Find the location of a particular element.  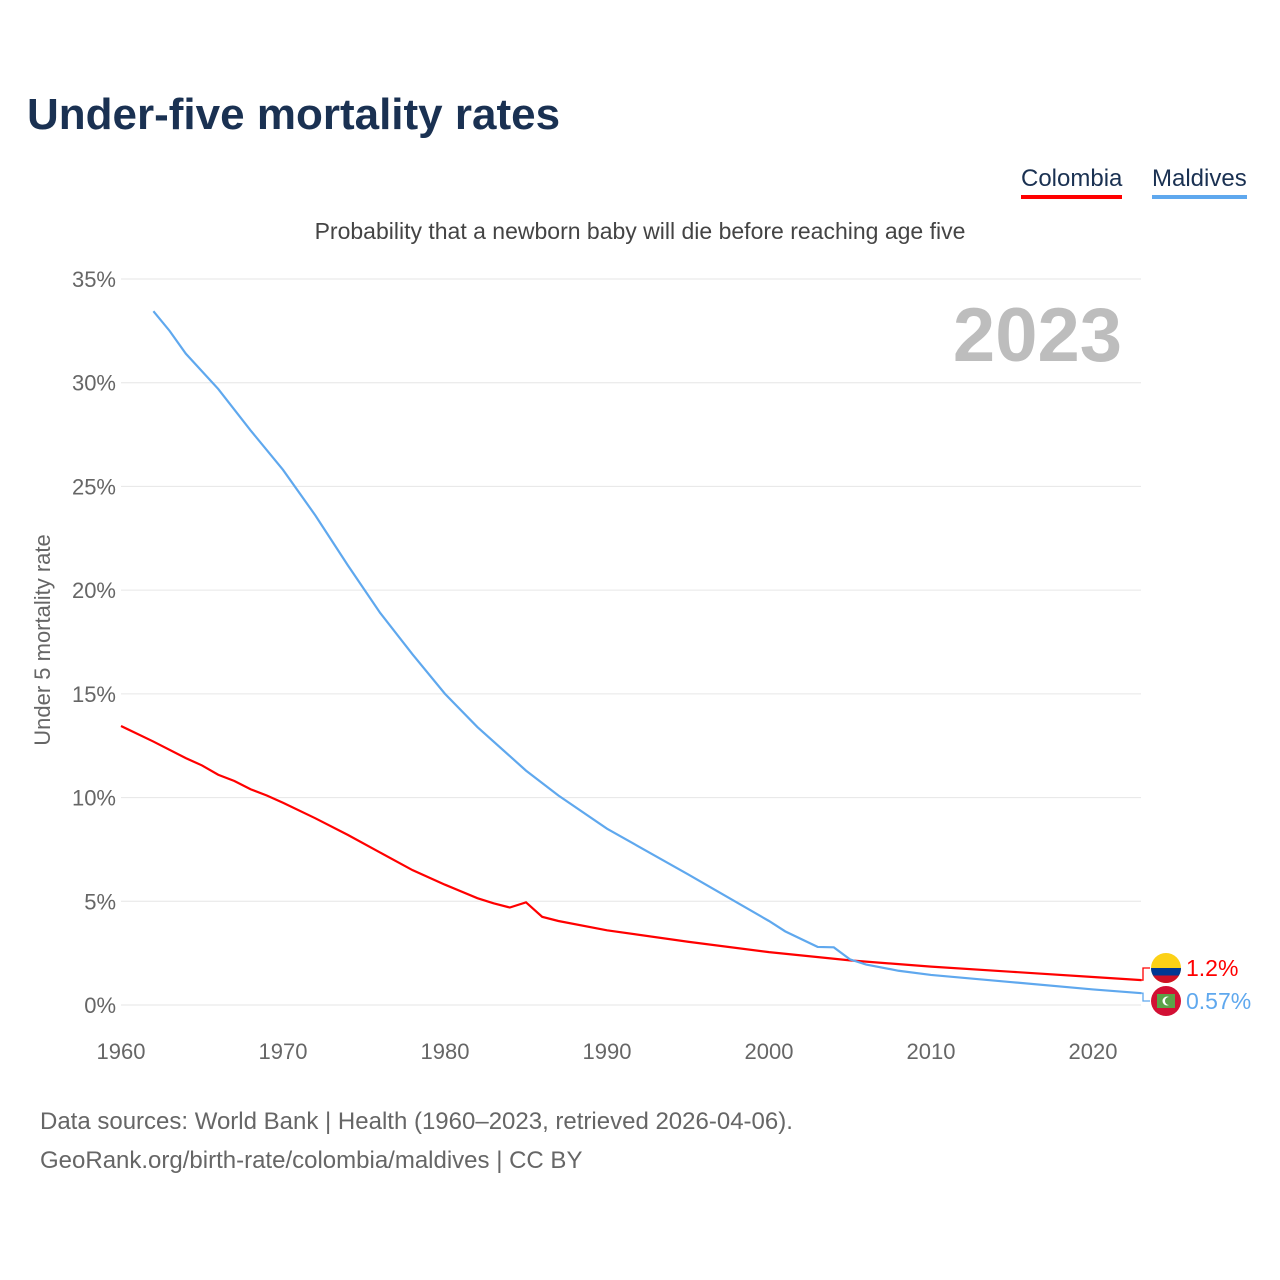

chart-title: Under-five mortality rates is located at coordinates (294, 114).